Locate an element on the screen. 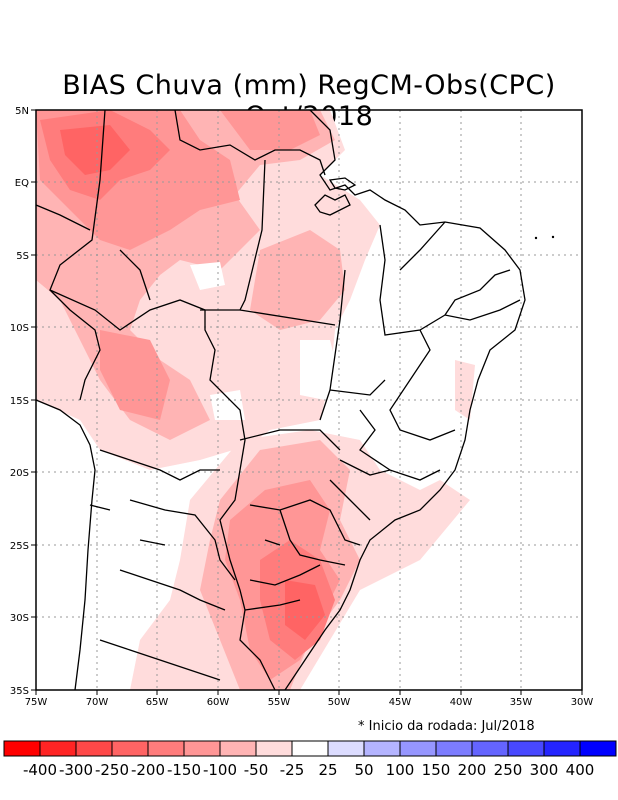  coastline-pacific is located at coordinates (65, 545).